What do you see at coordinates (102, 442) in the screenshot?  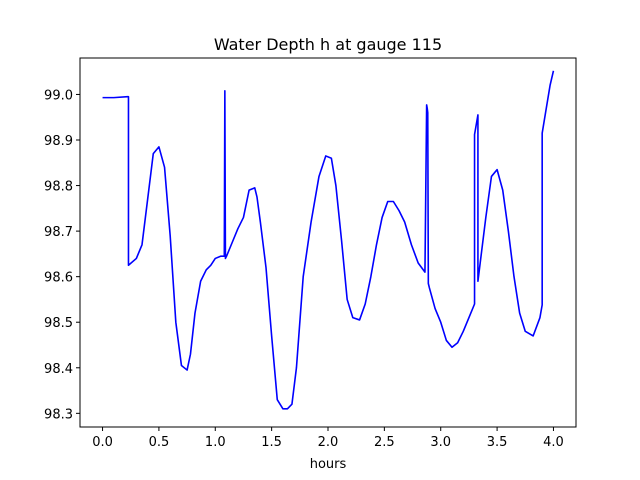 I see `x-tick-label: 0.0` at bounding box center [102, 442].